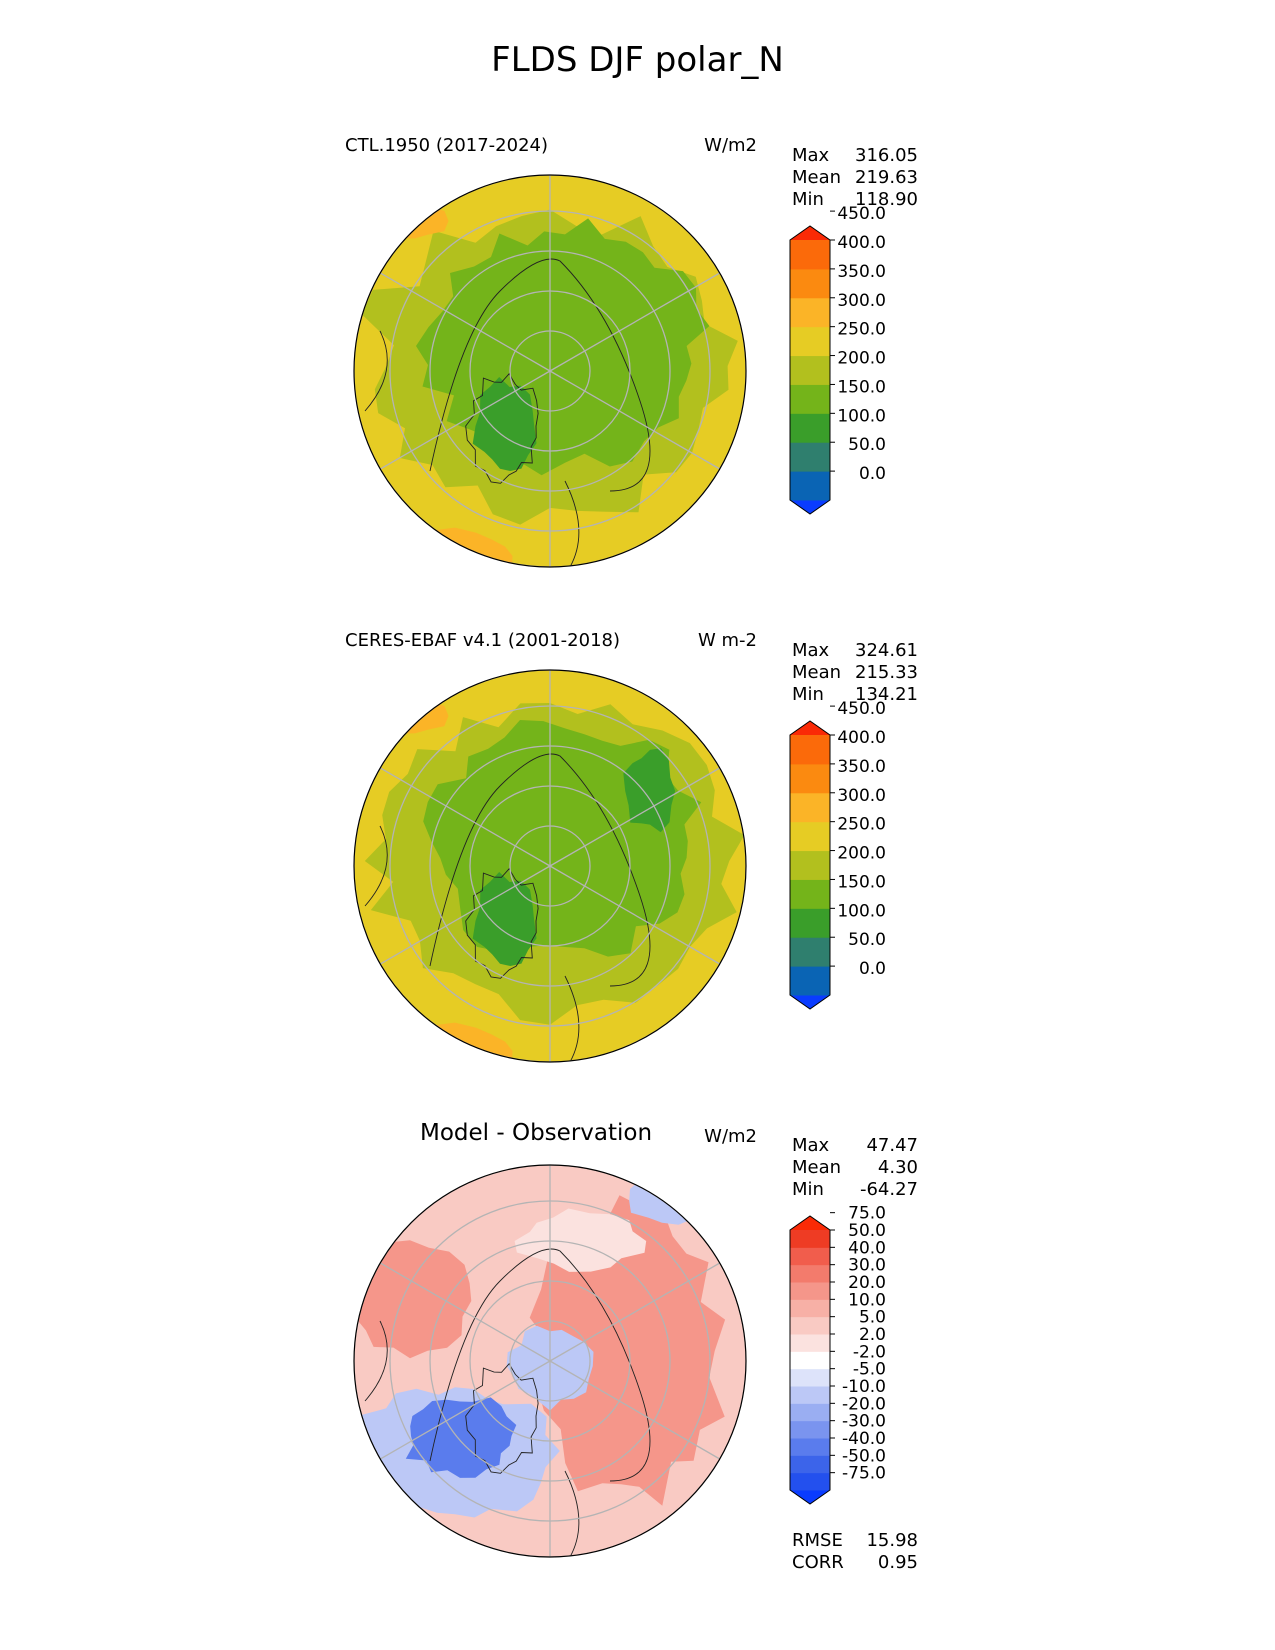 The image size is (1275, 1650). Describe the element at coordinates (580, 1240) in the screenshot. I see `field-weak` at that location.